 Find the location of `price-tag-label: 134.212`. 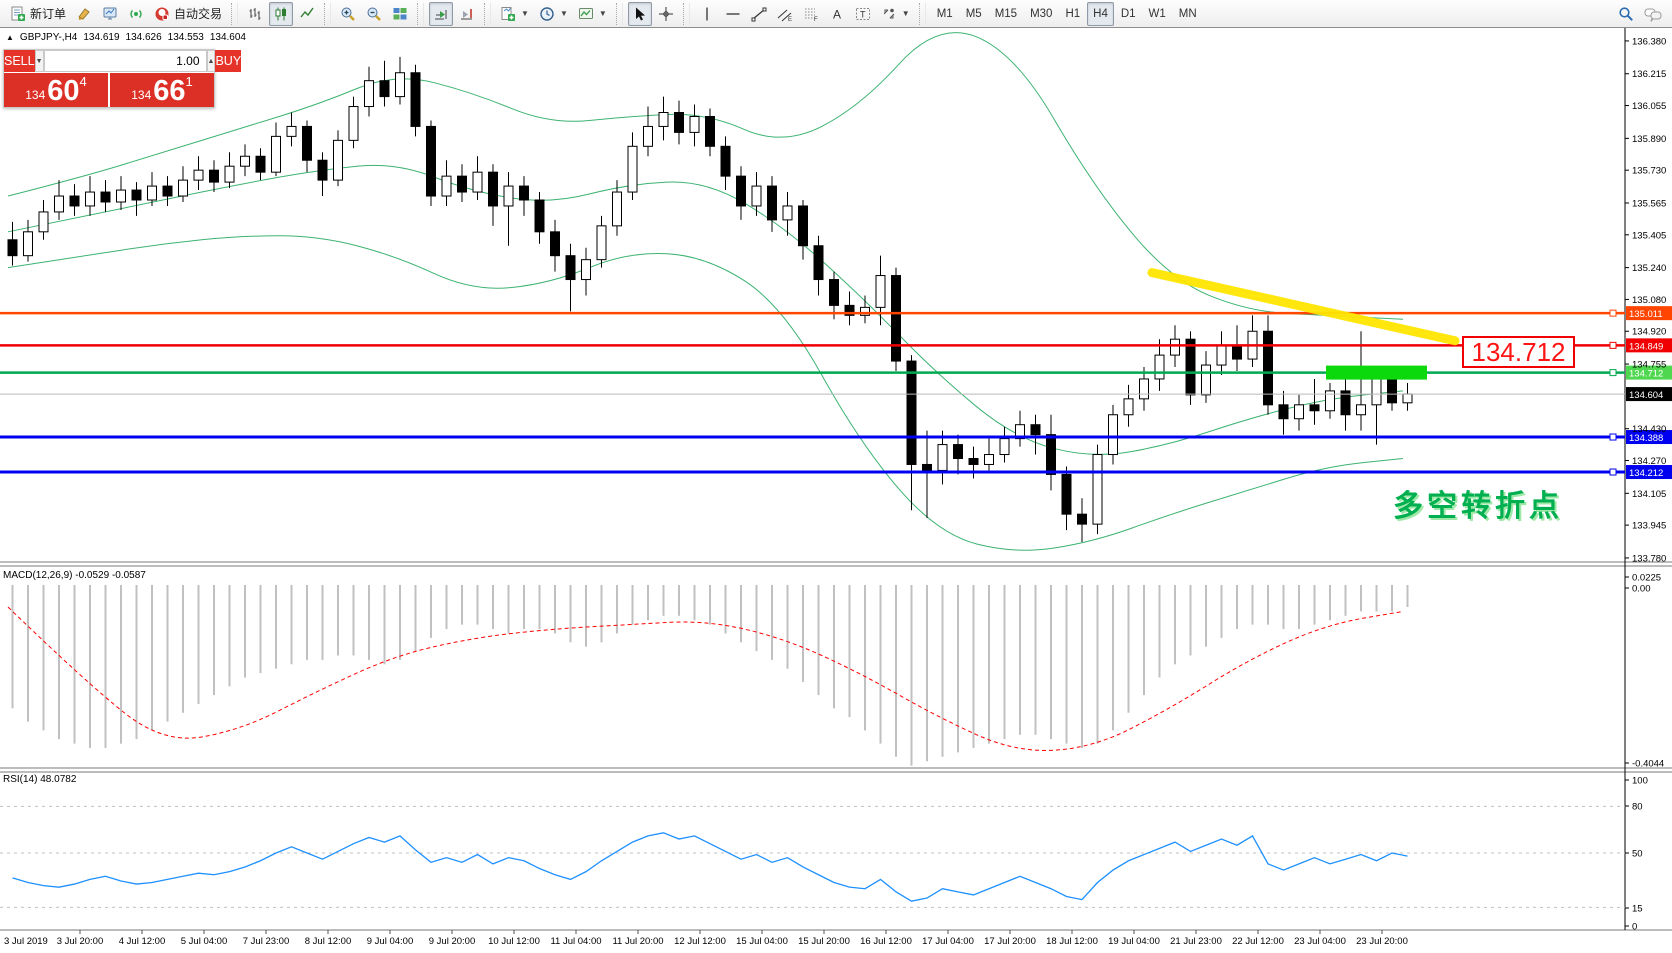

price-tag-label: 134.212 is located at coordinates (1646, 473).